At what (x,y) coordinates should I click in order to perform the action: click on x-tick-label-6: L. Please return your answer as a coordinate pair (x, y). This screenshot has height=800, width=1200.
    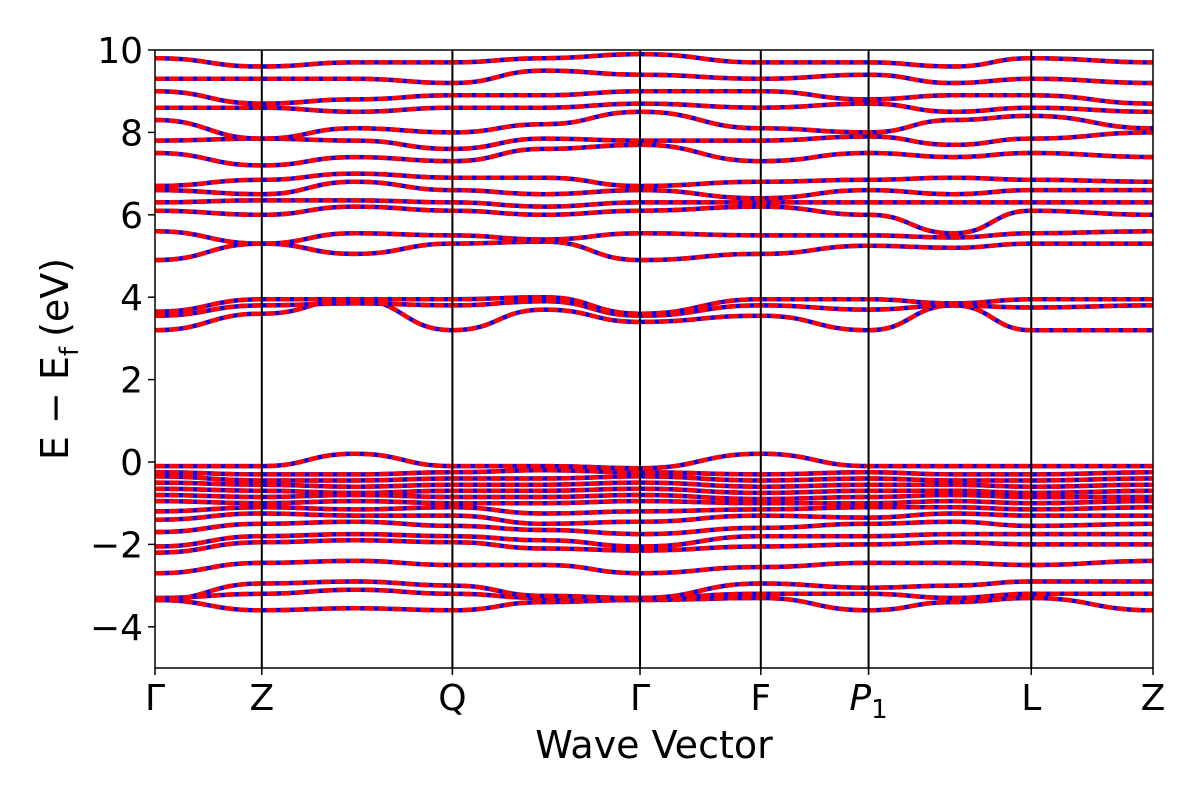
    Looking at the image, I should click on (1031, 698).